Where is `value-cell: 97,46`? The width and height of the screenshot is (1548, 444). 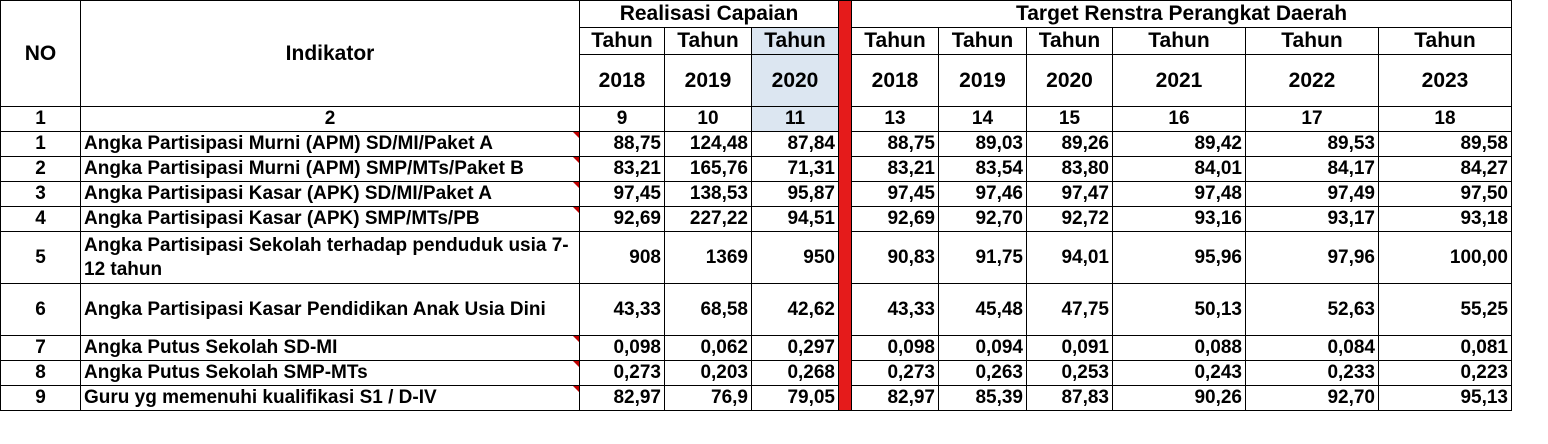
value-cell: 97,46 is located at coordinates (982, 194).